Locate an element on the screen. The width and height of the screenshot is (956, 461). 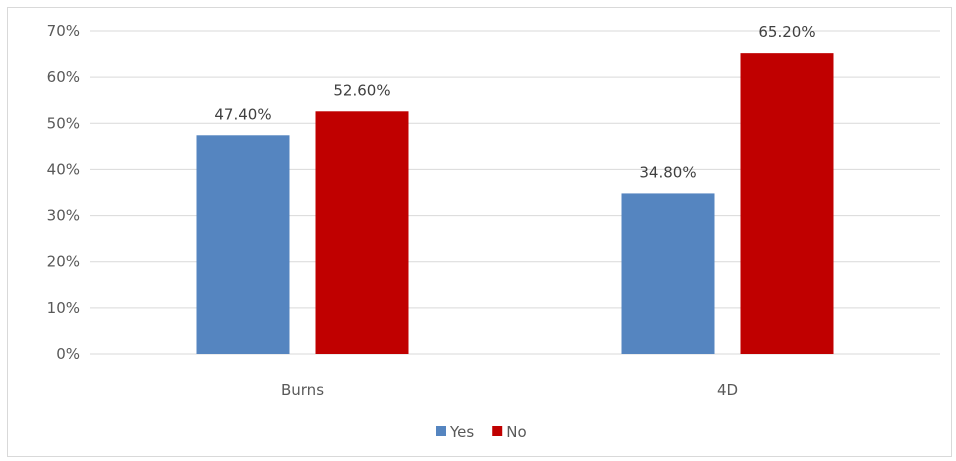
legend-swatch-yes is located at coordinates (441, 431).